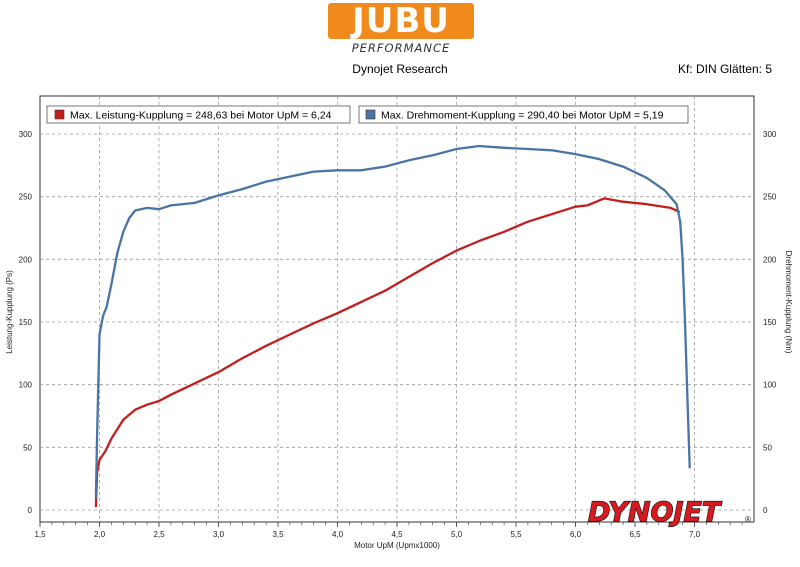 Image resolution: width=800 pixels, height=567 pixels. What do you see at coordinates (26, 197) in the screenshot?
I see `y-tick-label-left: 250` at bounding box center [26, 197].